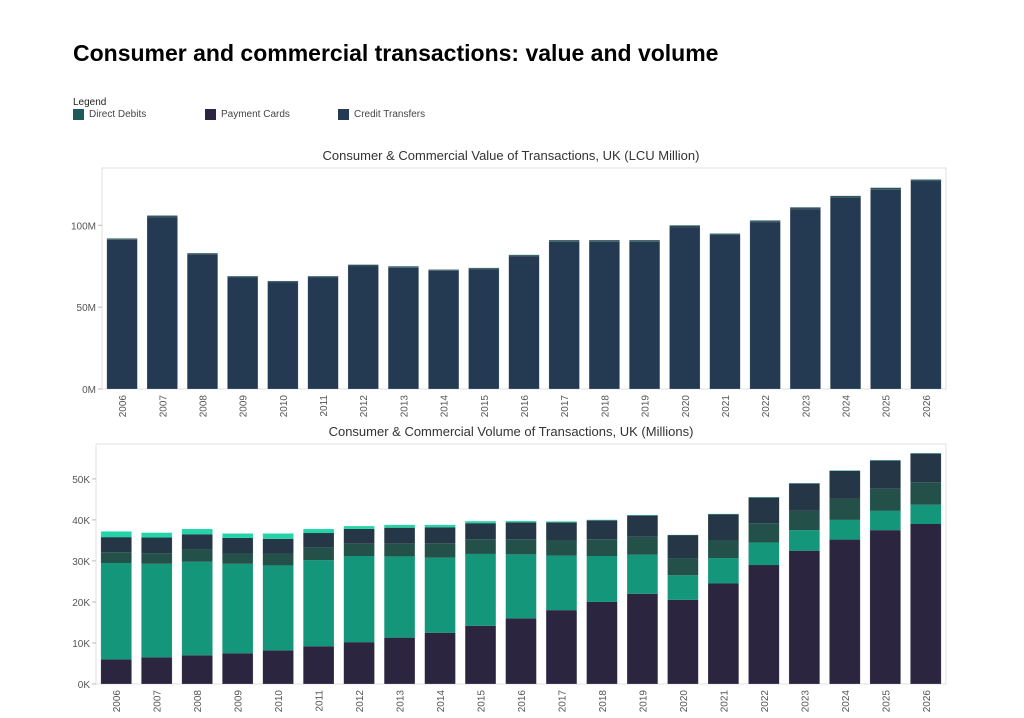  I want to click on legend-item-direct-debits: Direct Debits, so click(139, 114).